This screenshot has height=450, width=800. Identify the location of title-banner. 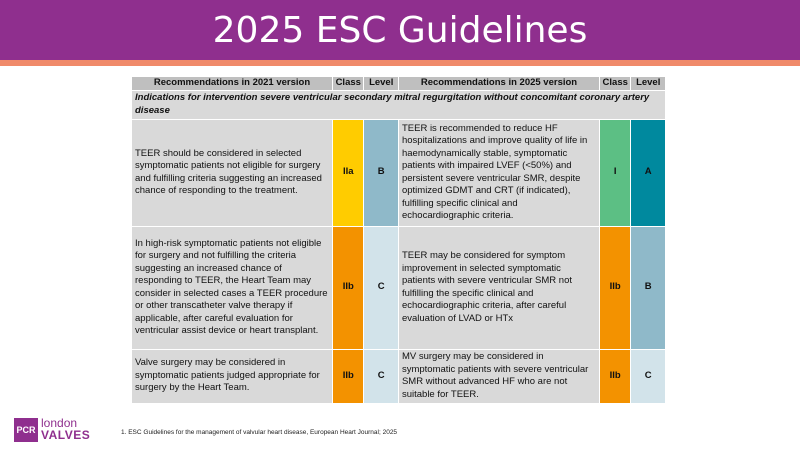
(400, 30).